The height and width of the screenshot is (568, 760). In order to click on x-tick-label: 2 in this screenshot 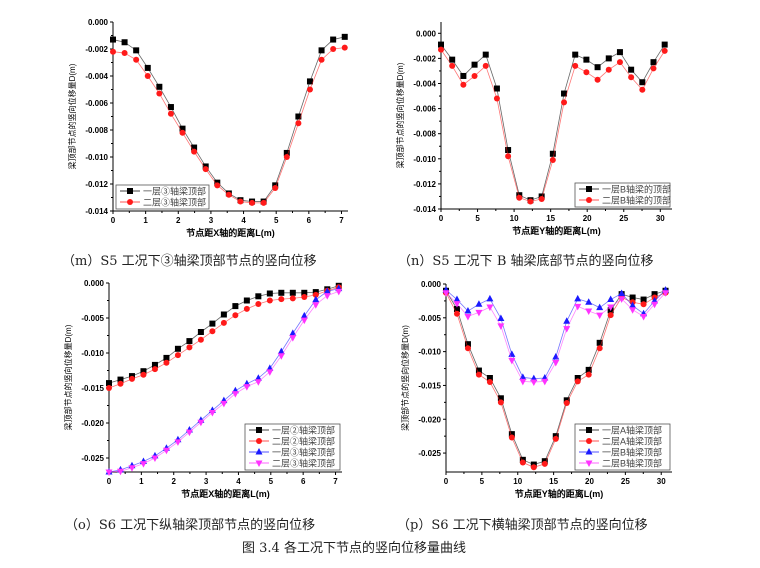, I will do `click(178, 220)`.